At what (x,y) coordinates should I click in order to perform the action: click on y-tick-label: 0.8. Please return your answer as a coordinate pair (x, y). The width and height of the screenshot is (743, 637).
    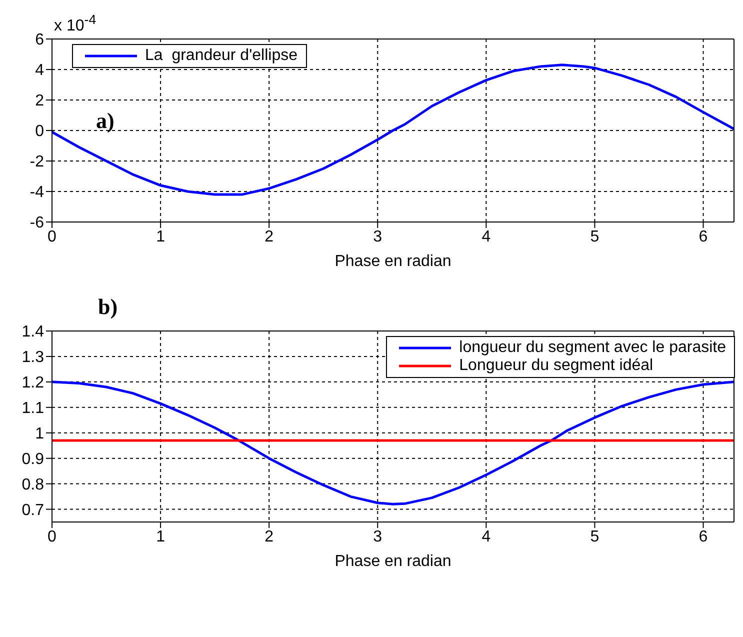
    Looking at the image, I should click on (33, 485).